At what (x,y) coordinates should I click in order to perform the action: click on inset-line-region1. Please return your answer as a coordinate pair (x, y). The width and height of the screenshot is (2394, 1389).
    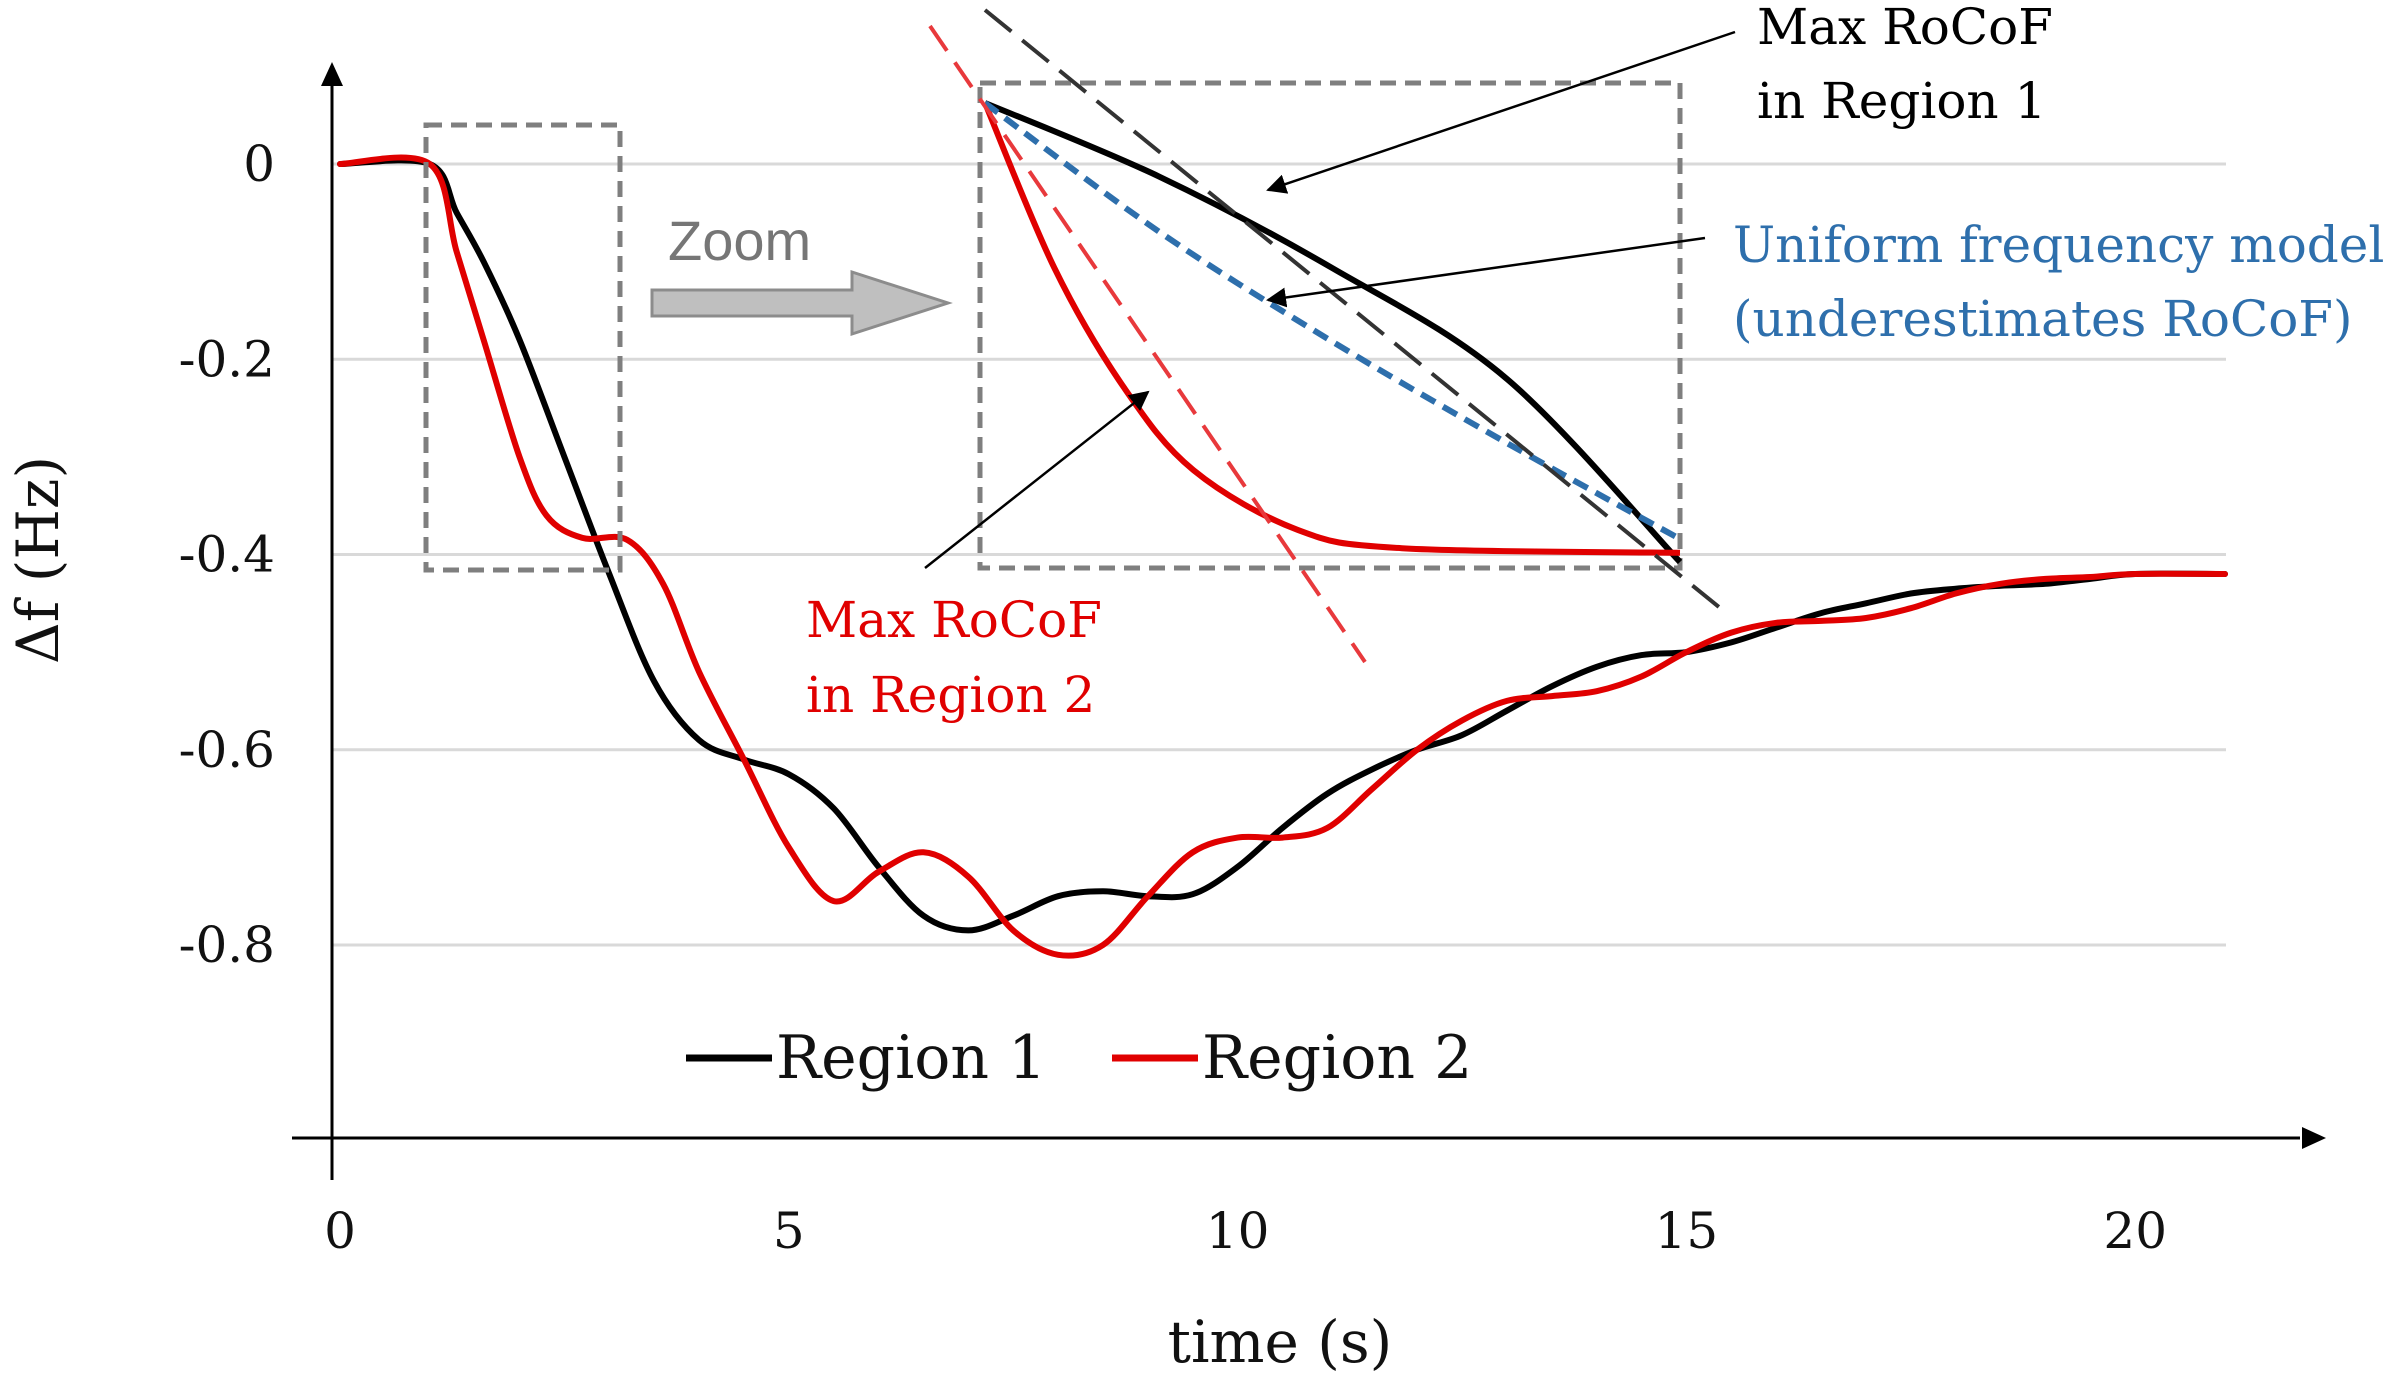
    Looking at the image, I should click on (1333, 332).